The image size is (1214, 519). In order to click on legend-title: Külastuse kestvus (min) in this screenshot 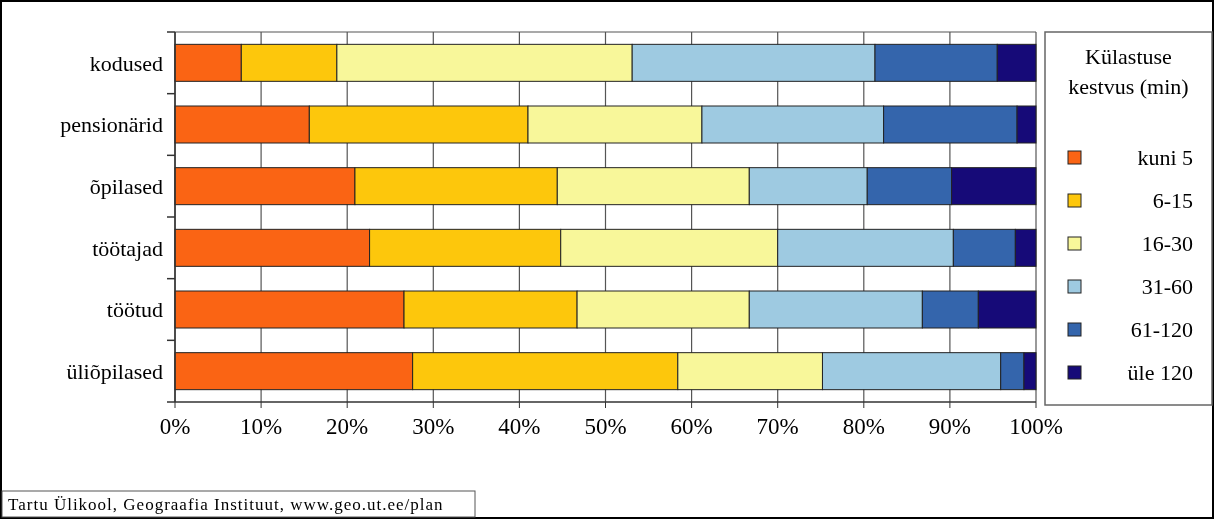, I will do `click(1128, 71)`.